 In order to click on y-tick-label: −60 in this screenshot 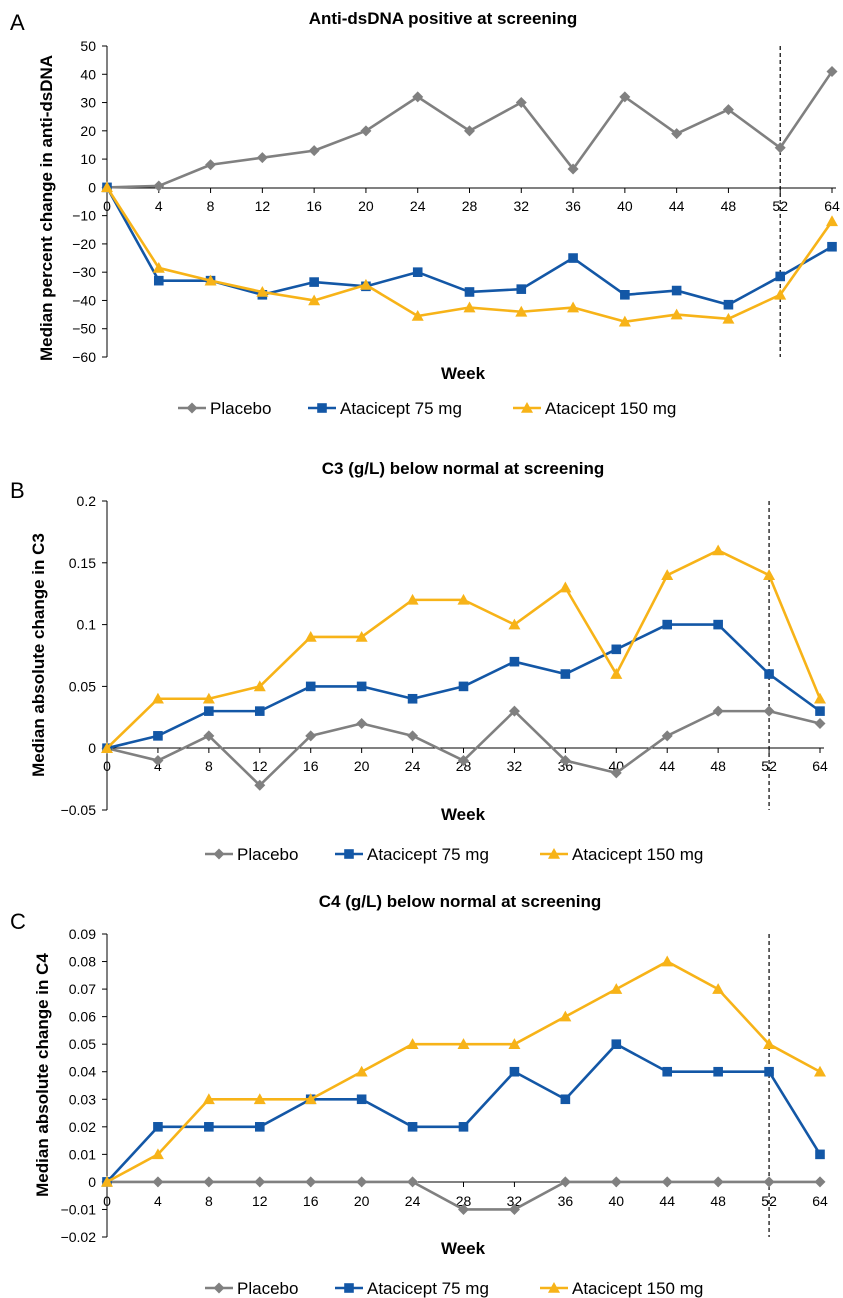, I will do `click(84, 357)`.